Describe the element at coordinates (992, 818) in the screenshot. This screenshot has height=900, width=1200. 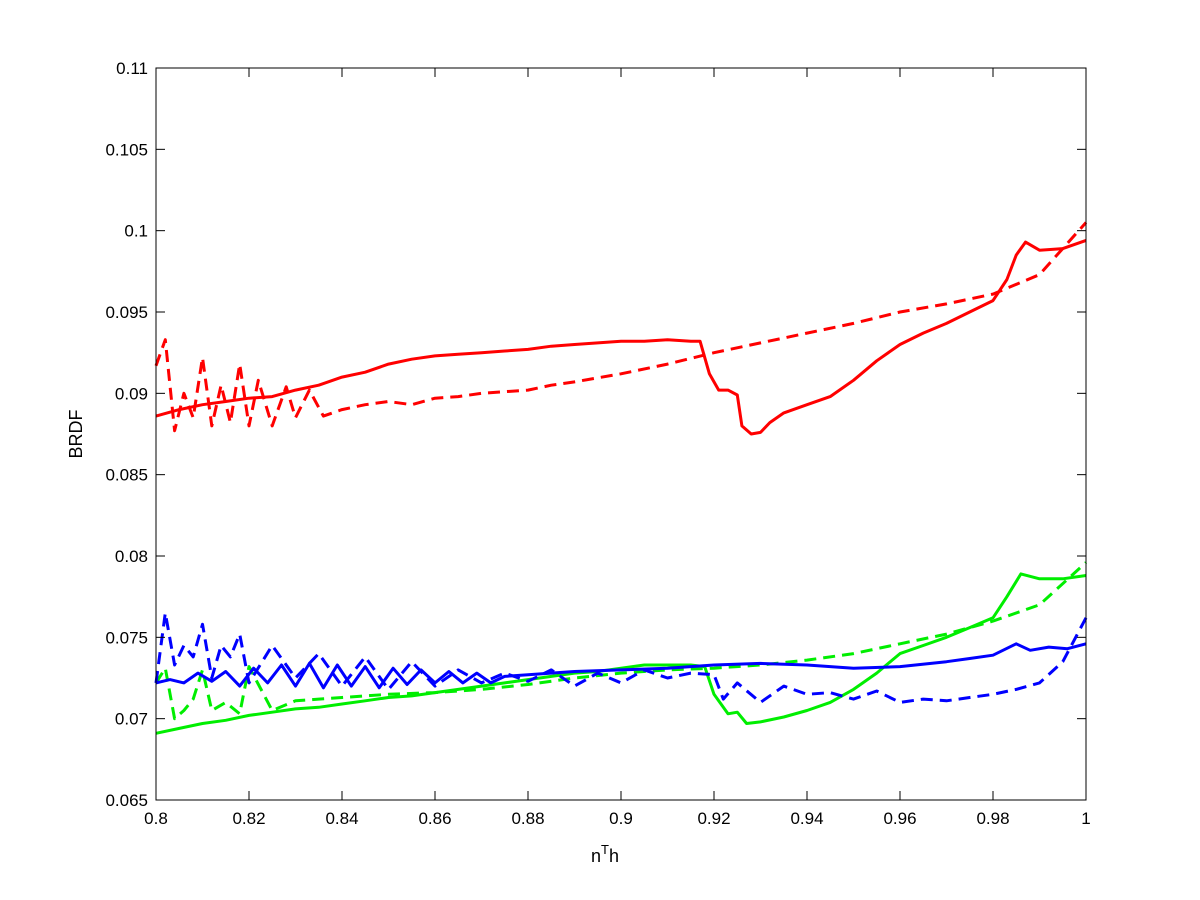
I see `x-tick-label: 0.98` at that location.